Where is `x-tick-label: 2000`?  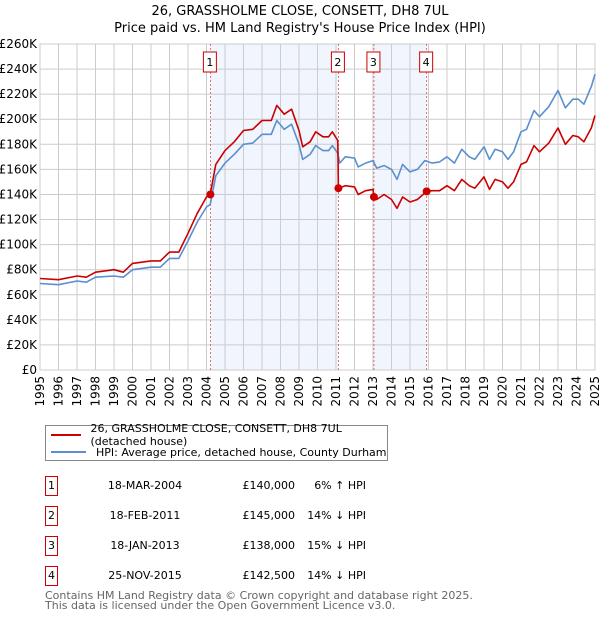 x-tick-label: 2000 is located at coordinates (133, 391).